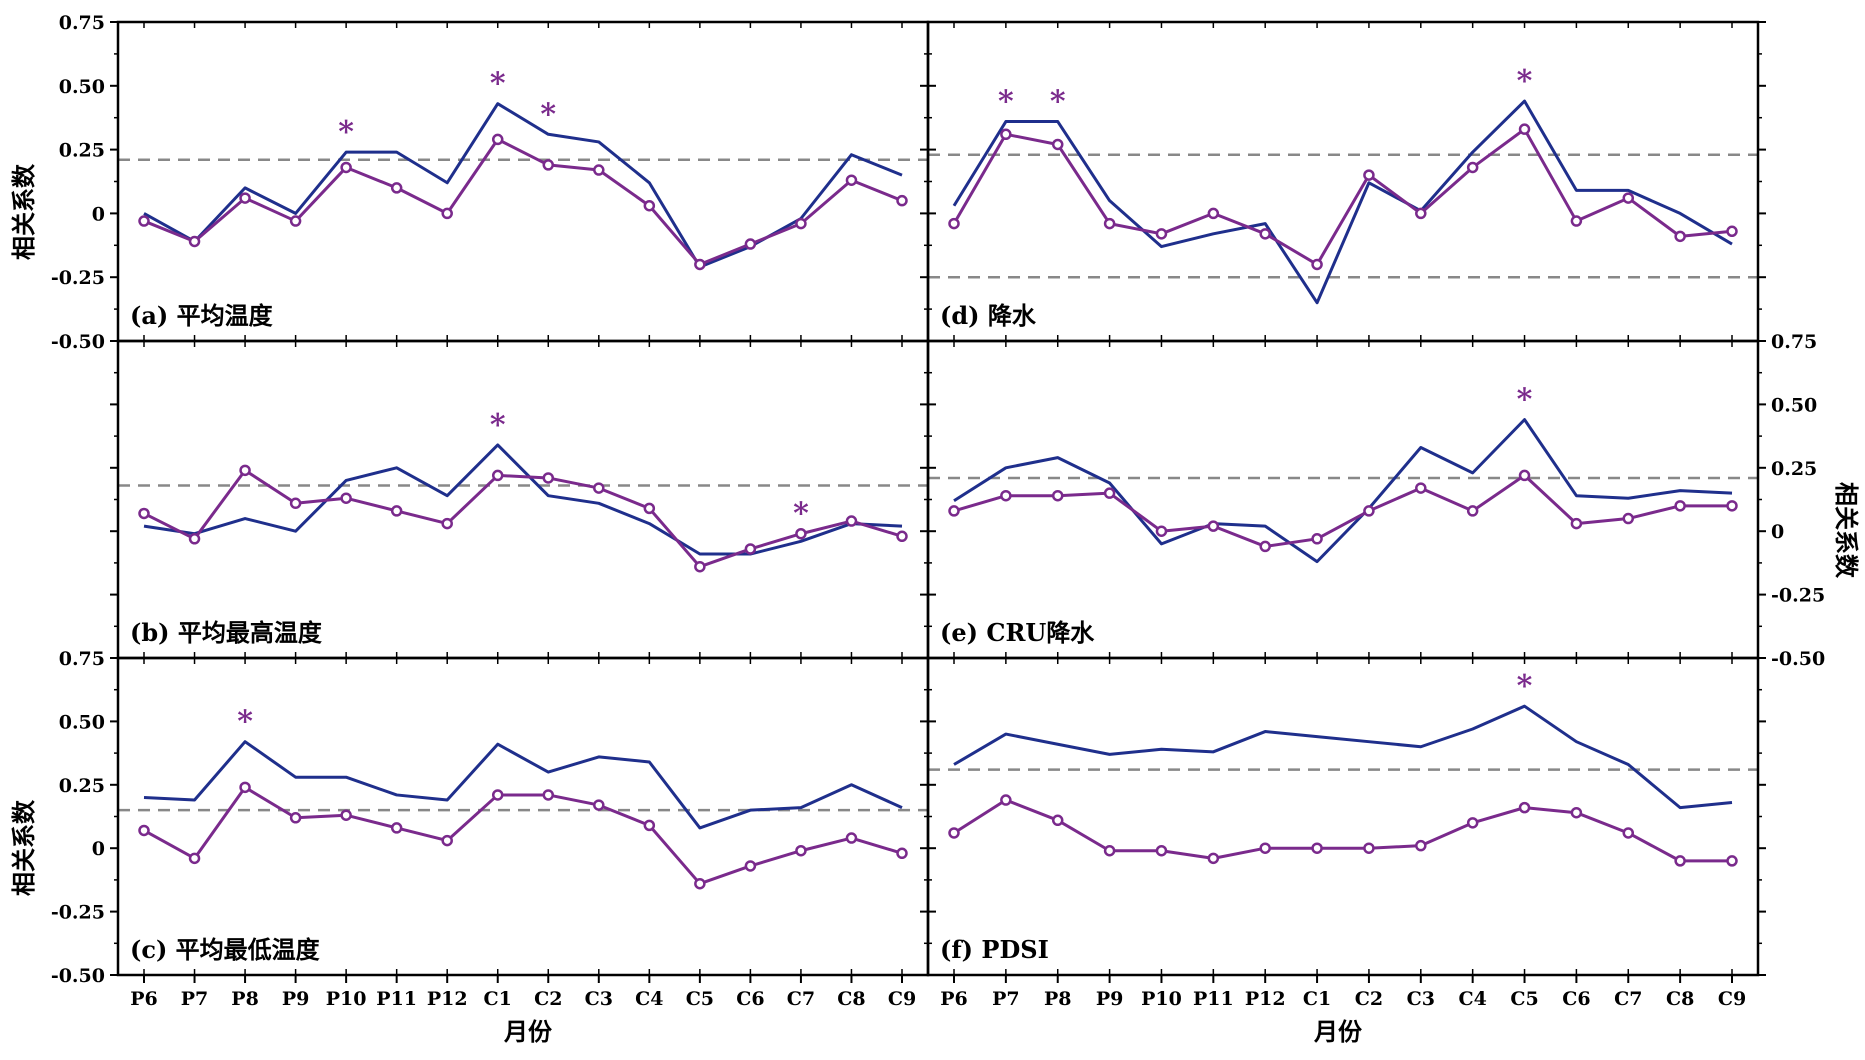  Describe the element at coordinates (226, 632) in the screenshot. I see `panel-label: (b) 平均最高温度` at that location.